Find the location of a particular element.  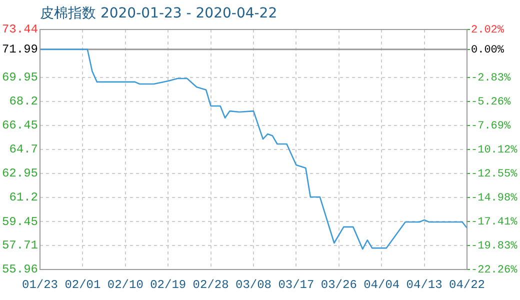

y-tick-label: 61.2 is located at coordinates (23, 197).